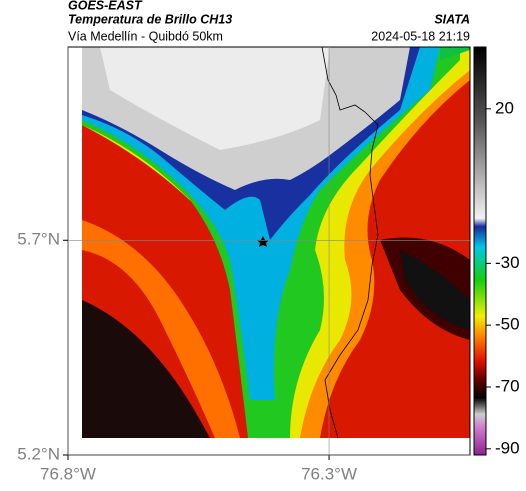  Describe the element at coordinates (263, 241) in the screenshot. I see `location-star` at that location.